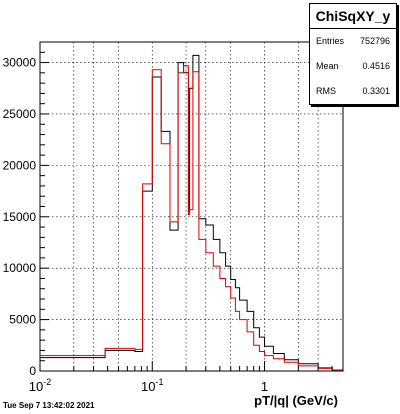 The image size is (400, 414). I want to click on y-tick-label: 30000, so click(20, 63).